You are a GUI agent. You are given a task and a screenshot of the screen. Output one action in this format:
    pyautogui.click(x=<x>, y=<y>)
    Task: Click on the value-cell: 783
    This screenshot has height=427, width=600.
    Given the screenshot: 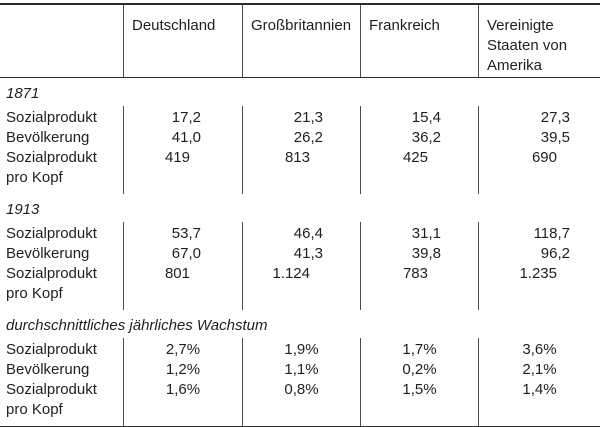 What is the action you would take?
    pyautogui.click(x=419, y=287)
    